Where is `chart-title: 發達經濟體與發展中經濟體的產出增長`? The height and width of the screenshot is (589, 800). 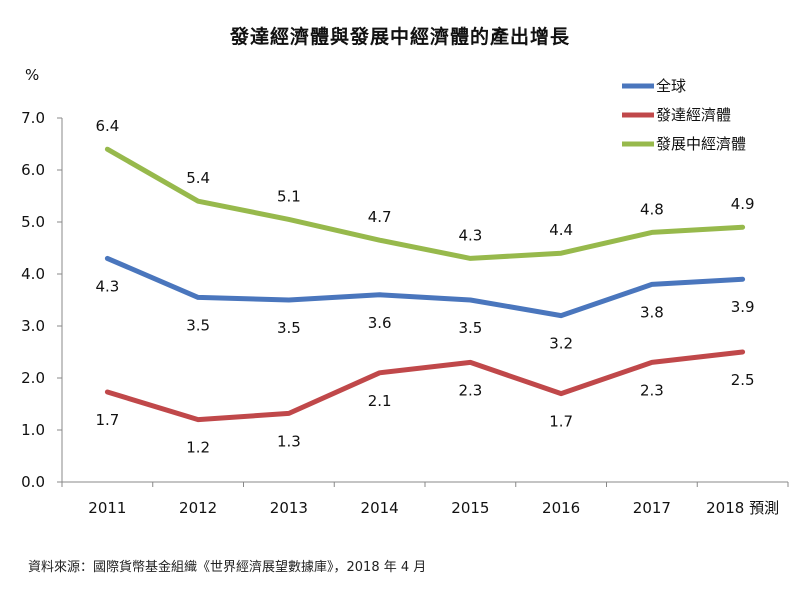 chart-title: 發達經濟體與發展中經濟體的產出增長 is located at coordinates (399, 37).